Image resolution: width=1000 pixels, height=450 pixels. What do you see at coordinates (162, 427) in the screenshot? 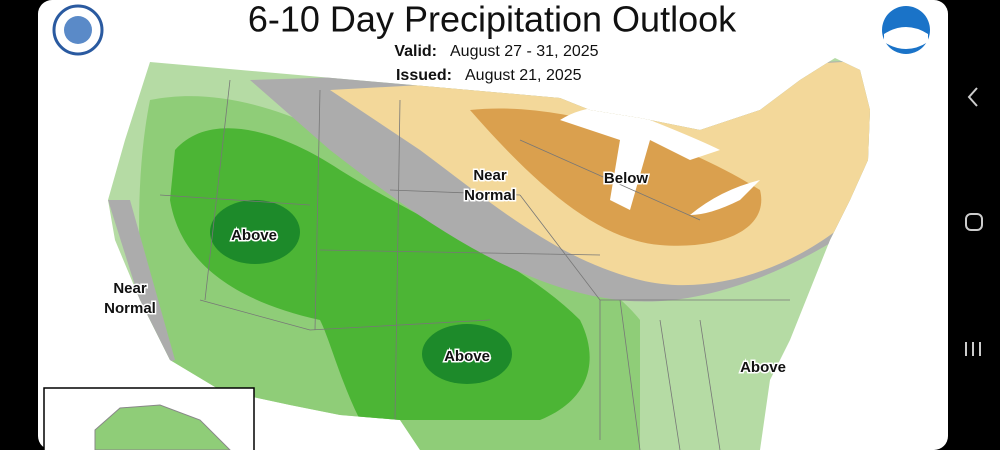
I see `alaska` at bounding box center [162, 427].